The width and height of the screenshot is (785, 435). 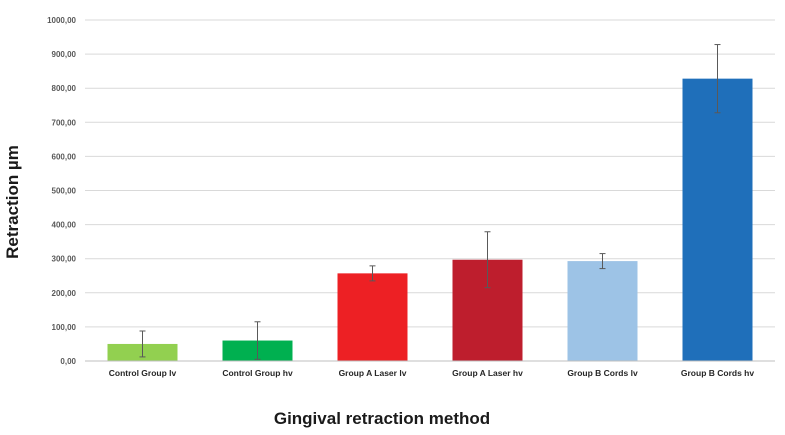 What do you see at coordinates (717, 373) in the screenshot?
I see `x-category-label: Group B Cords hv` at bounding box center [717, 373].